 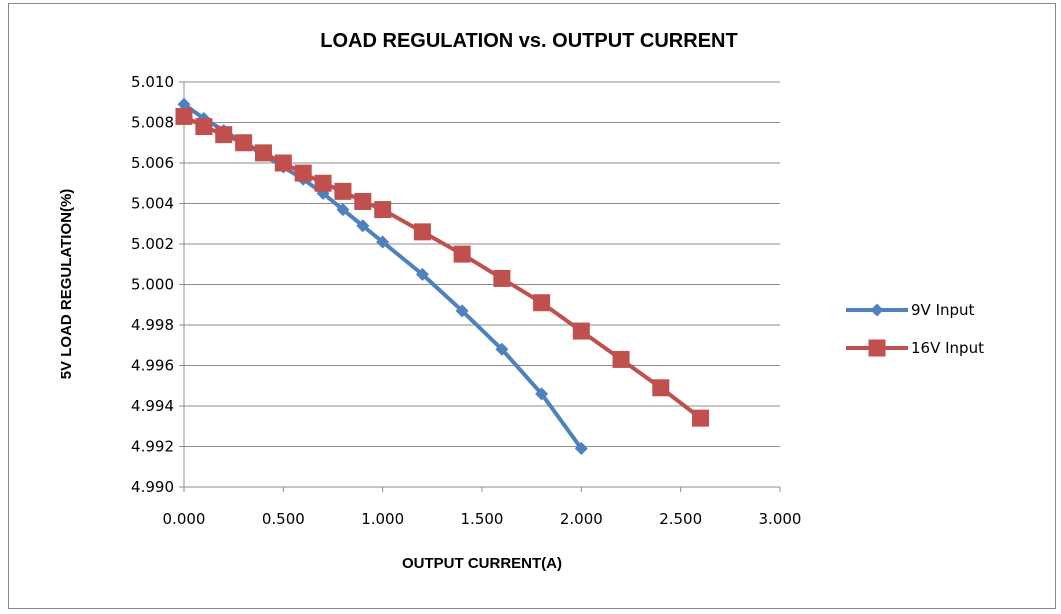 What do you see at coordinates (66, 284) in the screenshot?
I see `y-axis-title: 5V LOAD REGULATION(%)` at bounding box center [66, 284].